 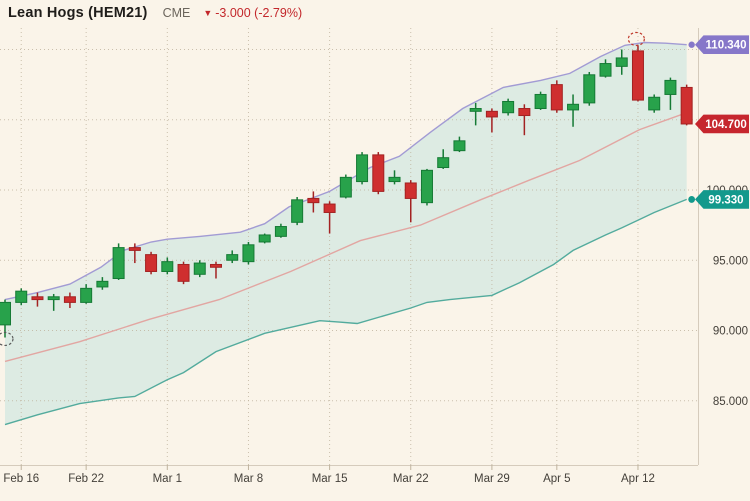 I want to click on x-tick-label: Mar 15, so click(x=330, y=479).